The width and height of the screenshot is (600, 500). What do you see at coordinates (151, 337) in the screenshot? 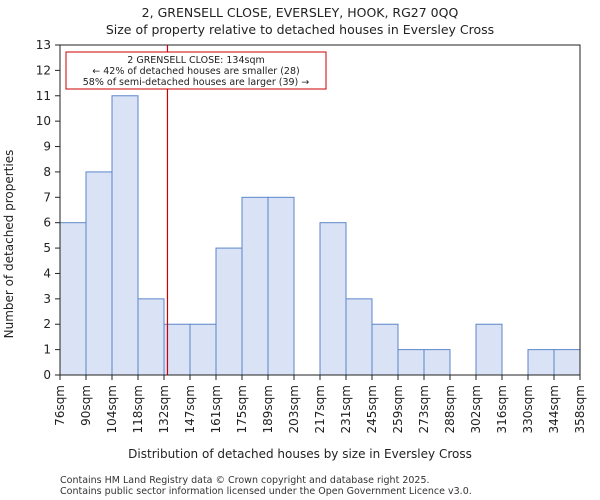
I see `bar-118sqm` at bounding box center [151, 337].